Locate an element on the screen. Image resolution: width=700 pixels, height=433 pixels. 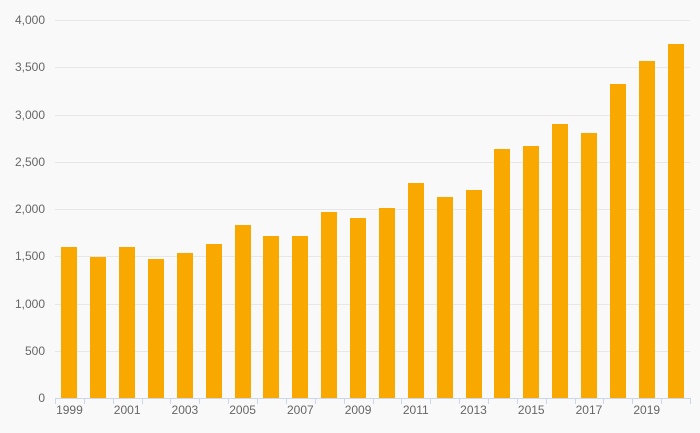
bar-2009 is located at coordinates (358, 308).